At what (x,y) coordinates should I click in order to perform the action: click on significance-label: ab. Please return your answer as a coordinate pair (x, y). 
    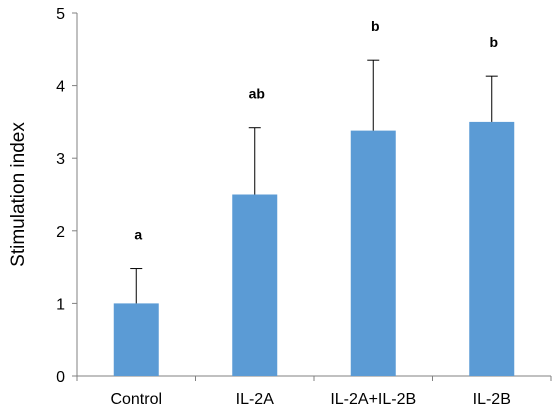
    Looking at the image, I should click on (257, 94).